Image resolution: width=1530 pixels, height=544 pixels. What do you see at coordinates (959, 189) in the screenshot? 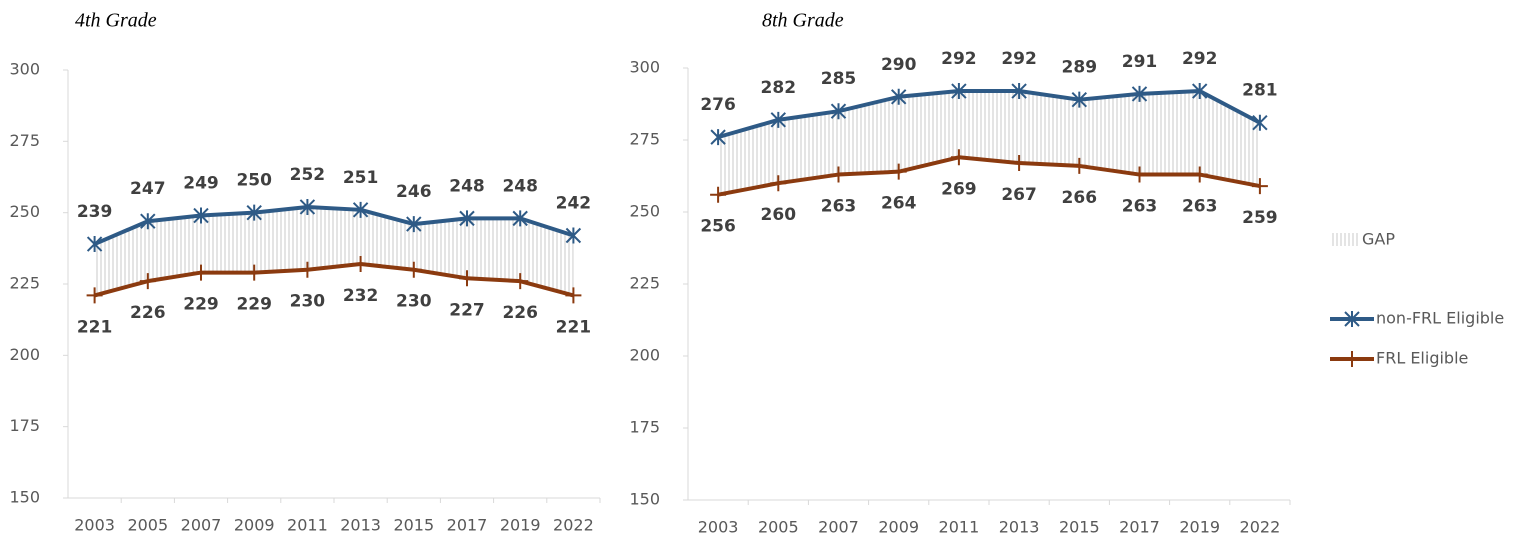
I see `value-label: 269` at bounding box center [959, 189].